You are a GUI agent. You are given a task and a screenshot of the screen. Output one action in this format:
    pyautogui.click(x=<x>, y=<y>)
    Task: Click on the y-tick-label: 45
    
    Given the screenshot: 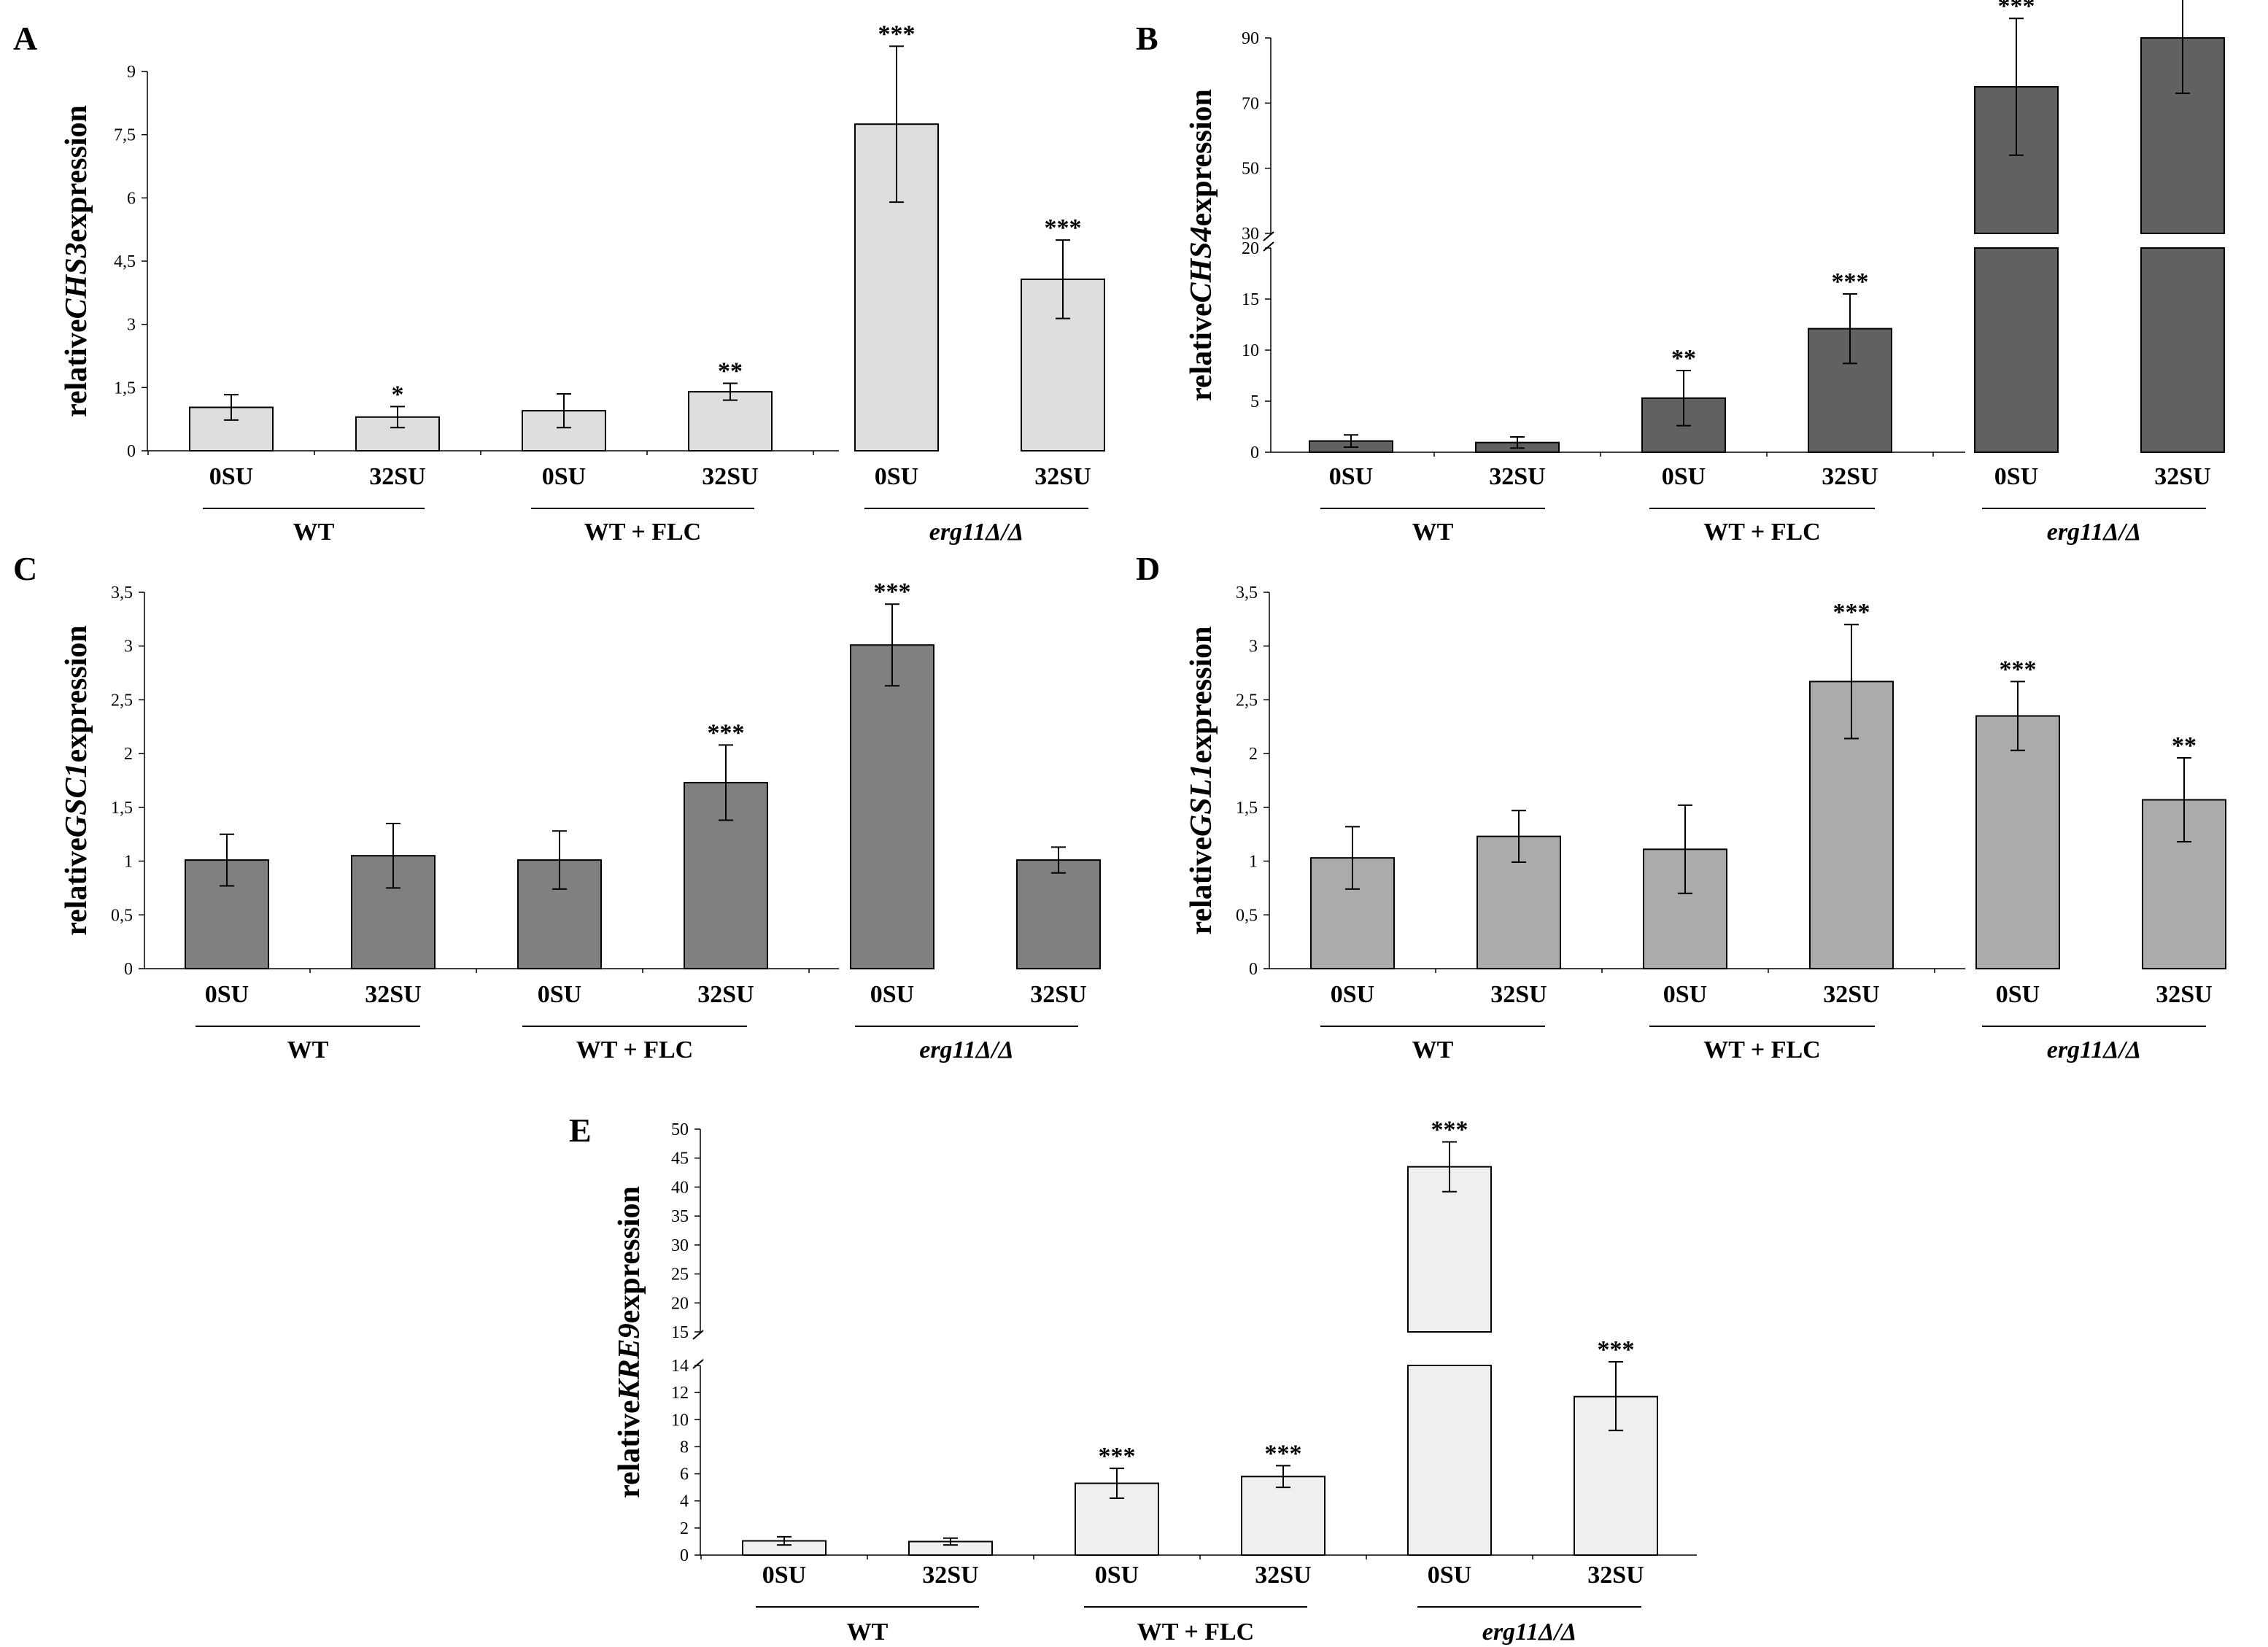 What is the action you would take?
    pyautogui.click(x=680, y=1159)
    